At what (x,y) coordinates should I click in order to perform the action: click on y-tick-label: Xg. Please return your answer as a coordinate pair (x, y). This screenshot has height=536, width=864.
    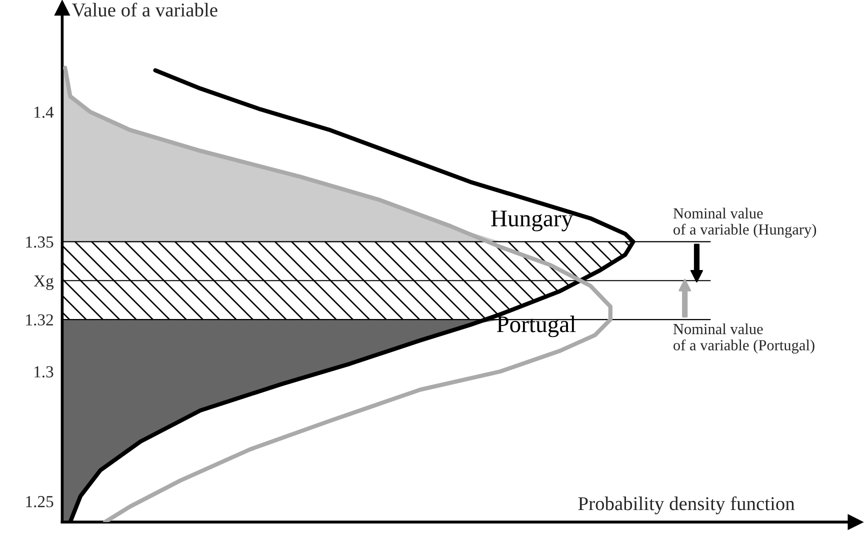
    Looking at the image, I should click on (44, 282).